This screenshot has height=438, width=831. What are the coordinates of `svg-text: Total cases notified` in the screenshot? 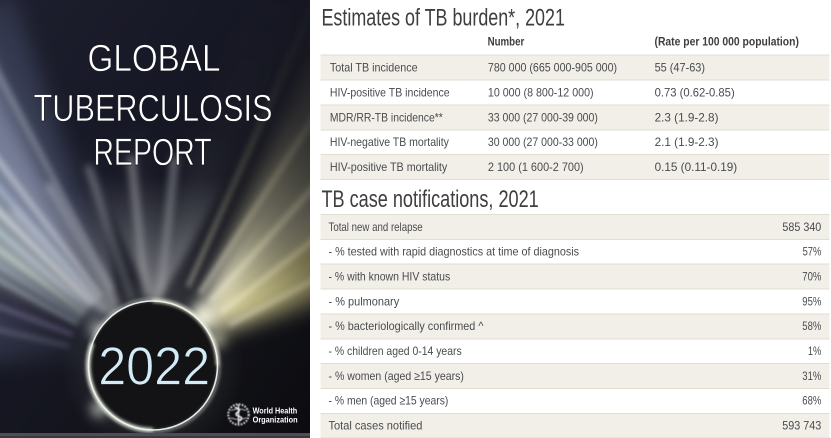 It's located at (376, 426).